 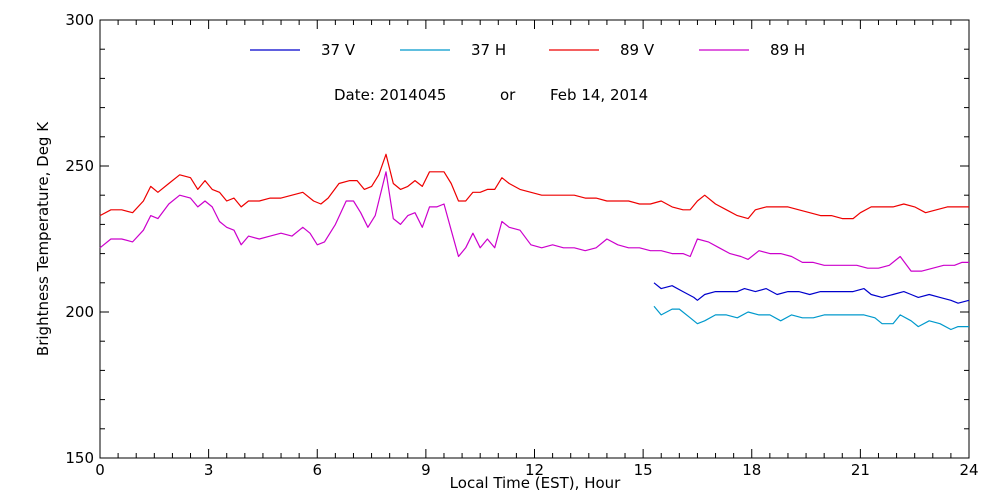 What do you see at coordinates (599, 95) in the screenshot?
I see `date-text: Feb 14, 2014` at bounding box center [599, 95].